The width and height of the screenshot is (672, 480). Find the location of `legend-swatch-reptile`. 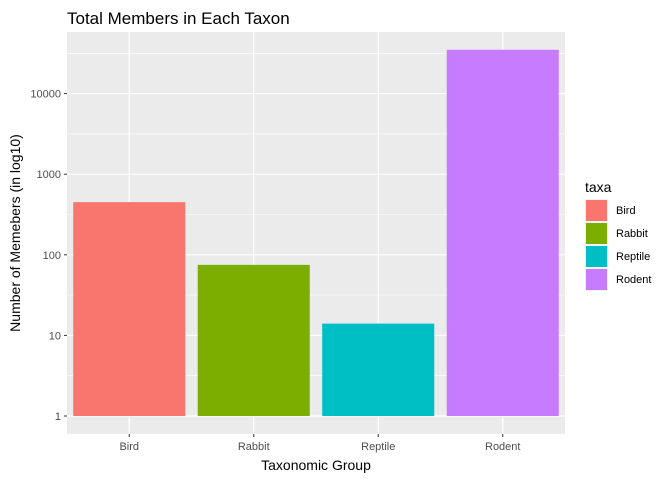

legend-swatch-reptile is located at coordinates (596, 256).